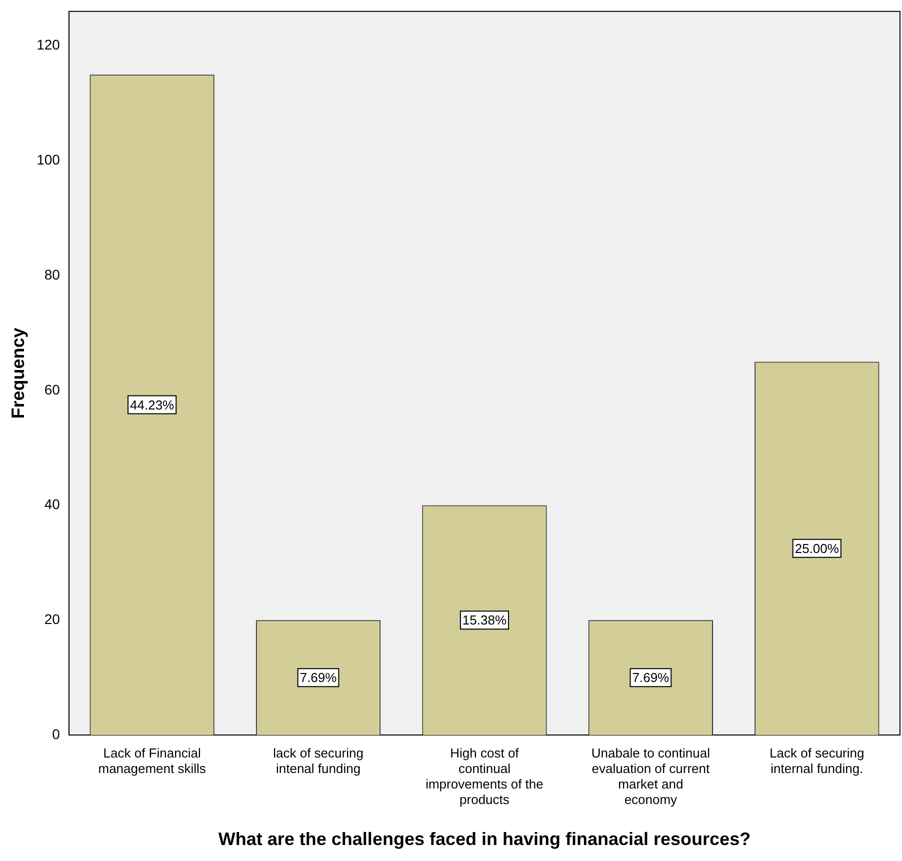 Image resolution: width=902 pixels, height=861 pixels. I want to click on annotation: 44.23%, so click(152, 404).